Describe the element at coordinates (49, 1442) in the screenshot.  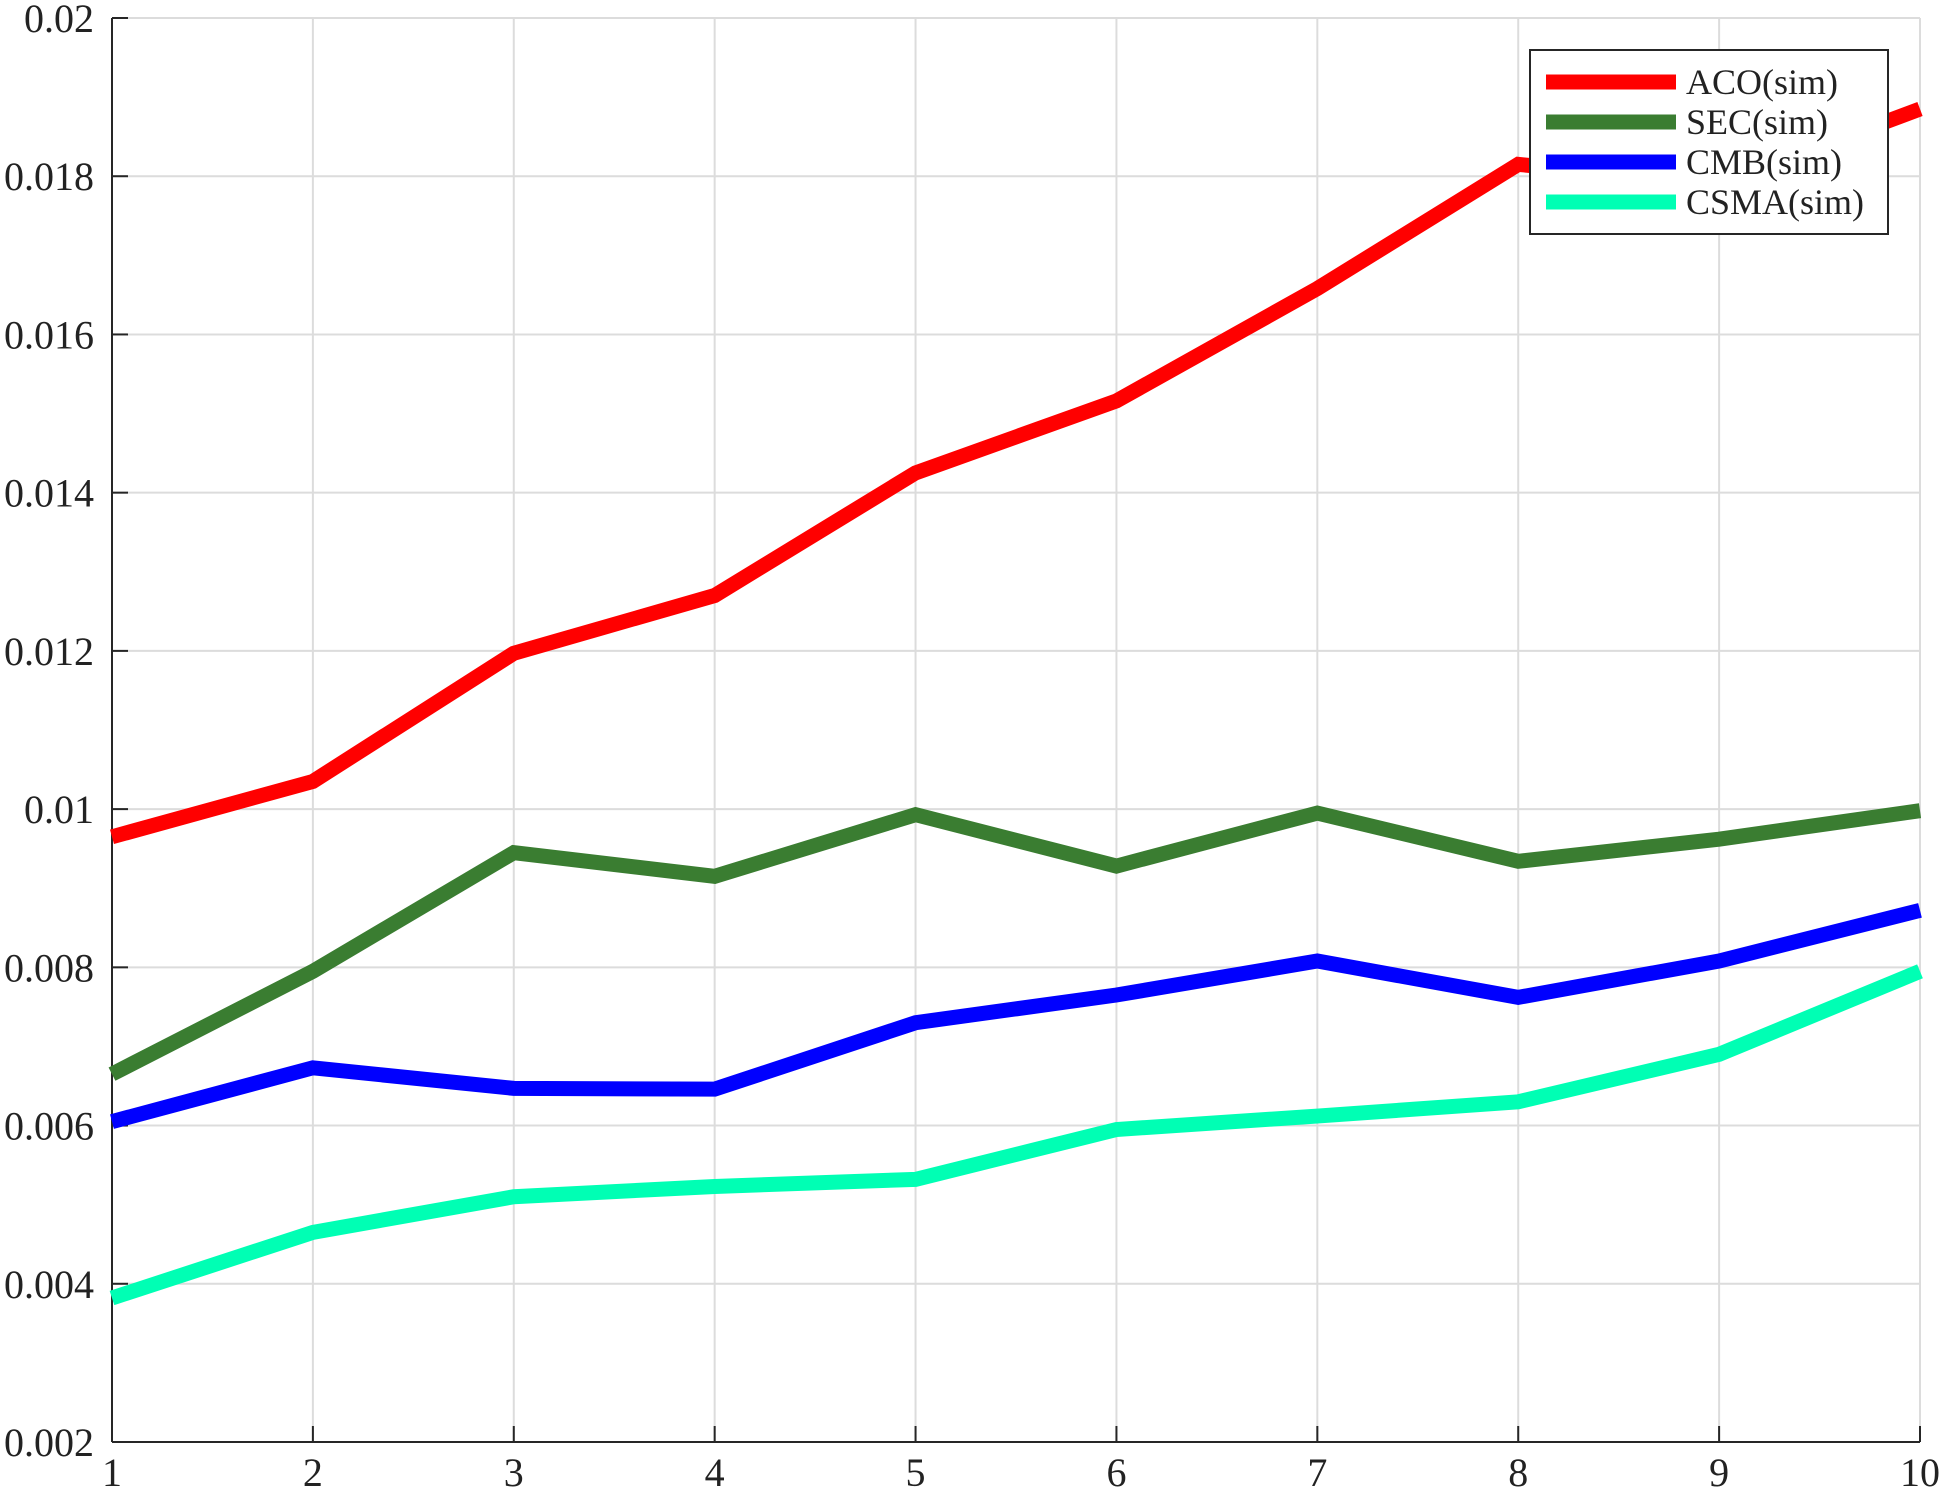
I see `y-tick-label: 0.002` at that location.